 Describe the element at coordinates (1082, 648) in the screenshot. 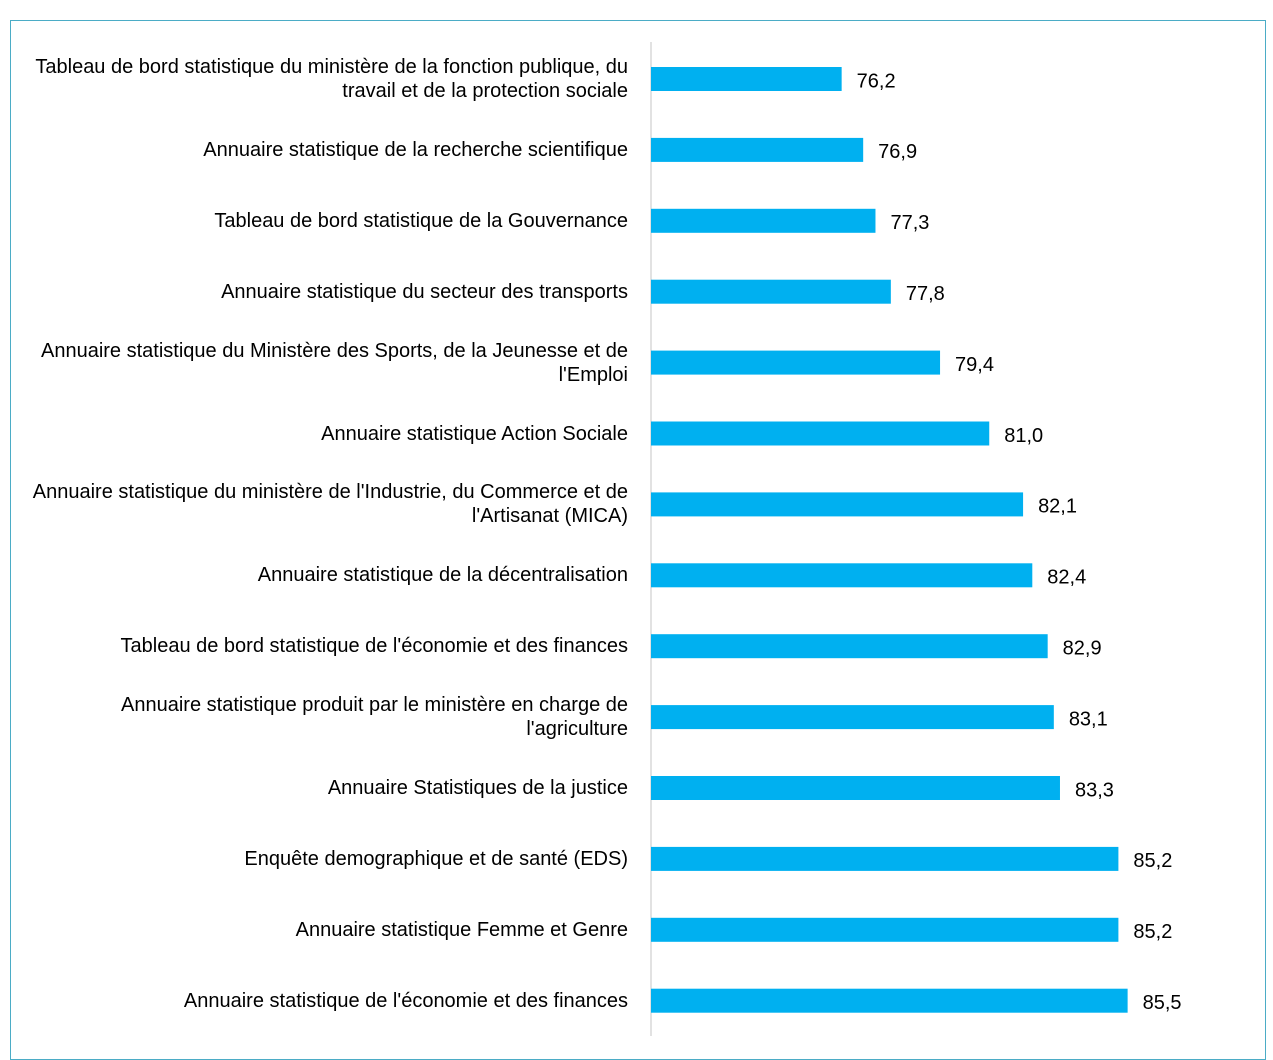

I see `value-label: 82,9` at that location.